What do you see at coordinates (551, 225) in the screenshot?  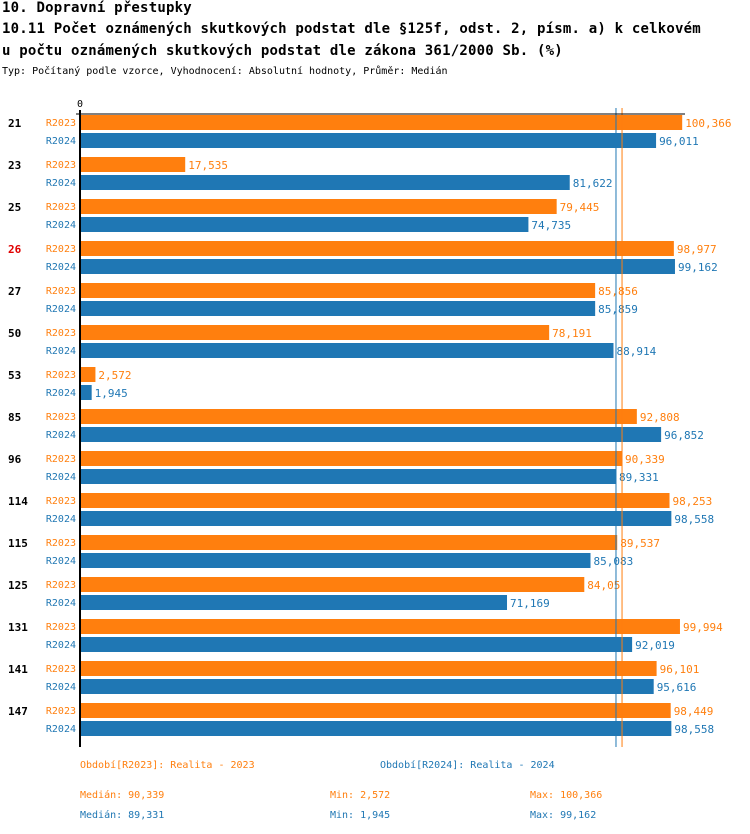 I see `value-label-r2024: 74,735` at bounding box center [551, 225].